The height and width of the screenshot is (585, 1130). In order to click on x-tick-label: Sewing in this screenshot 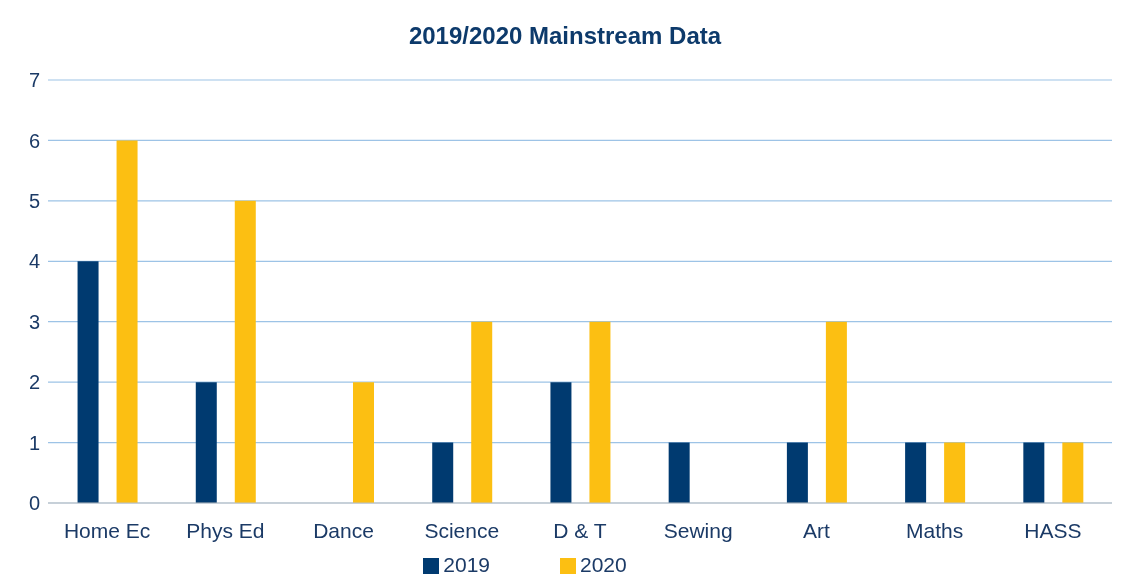, I will do `click(698, 530)`.